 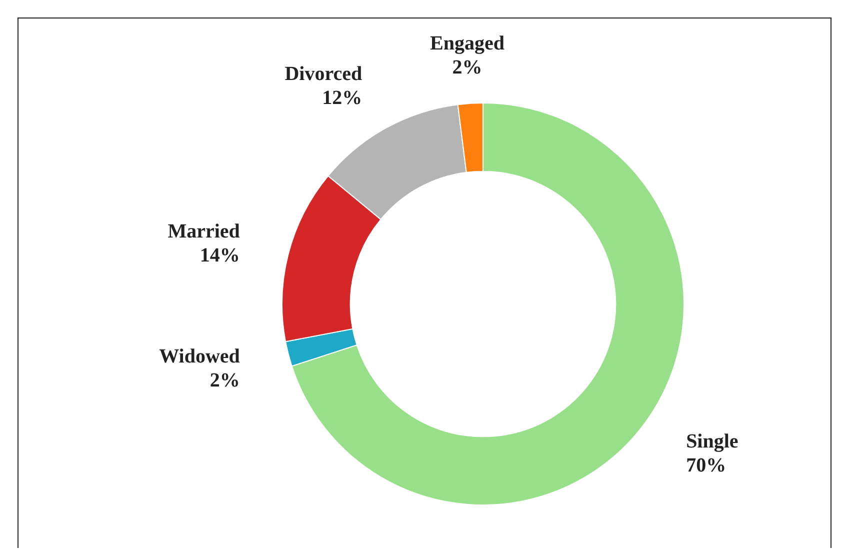 What do you see at coordinates (467, 43) in the screenshot?
I see `slice-label: Engaged` at bounding box center [467, 43].